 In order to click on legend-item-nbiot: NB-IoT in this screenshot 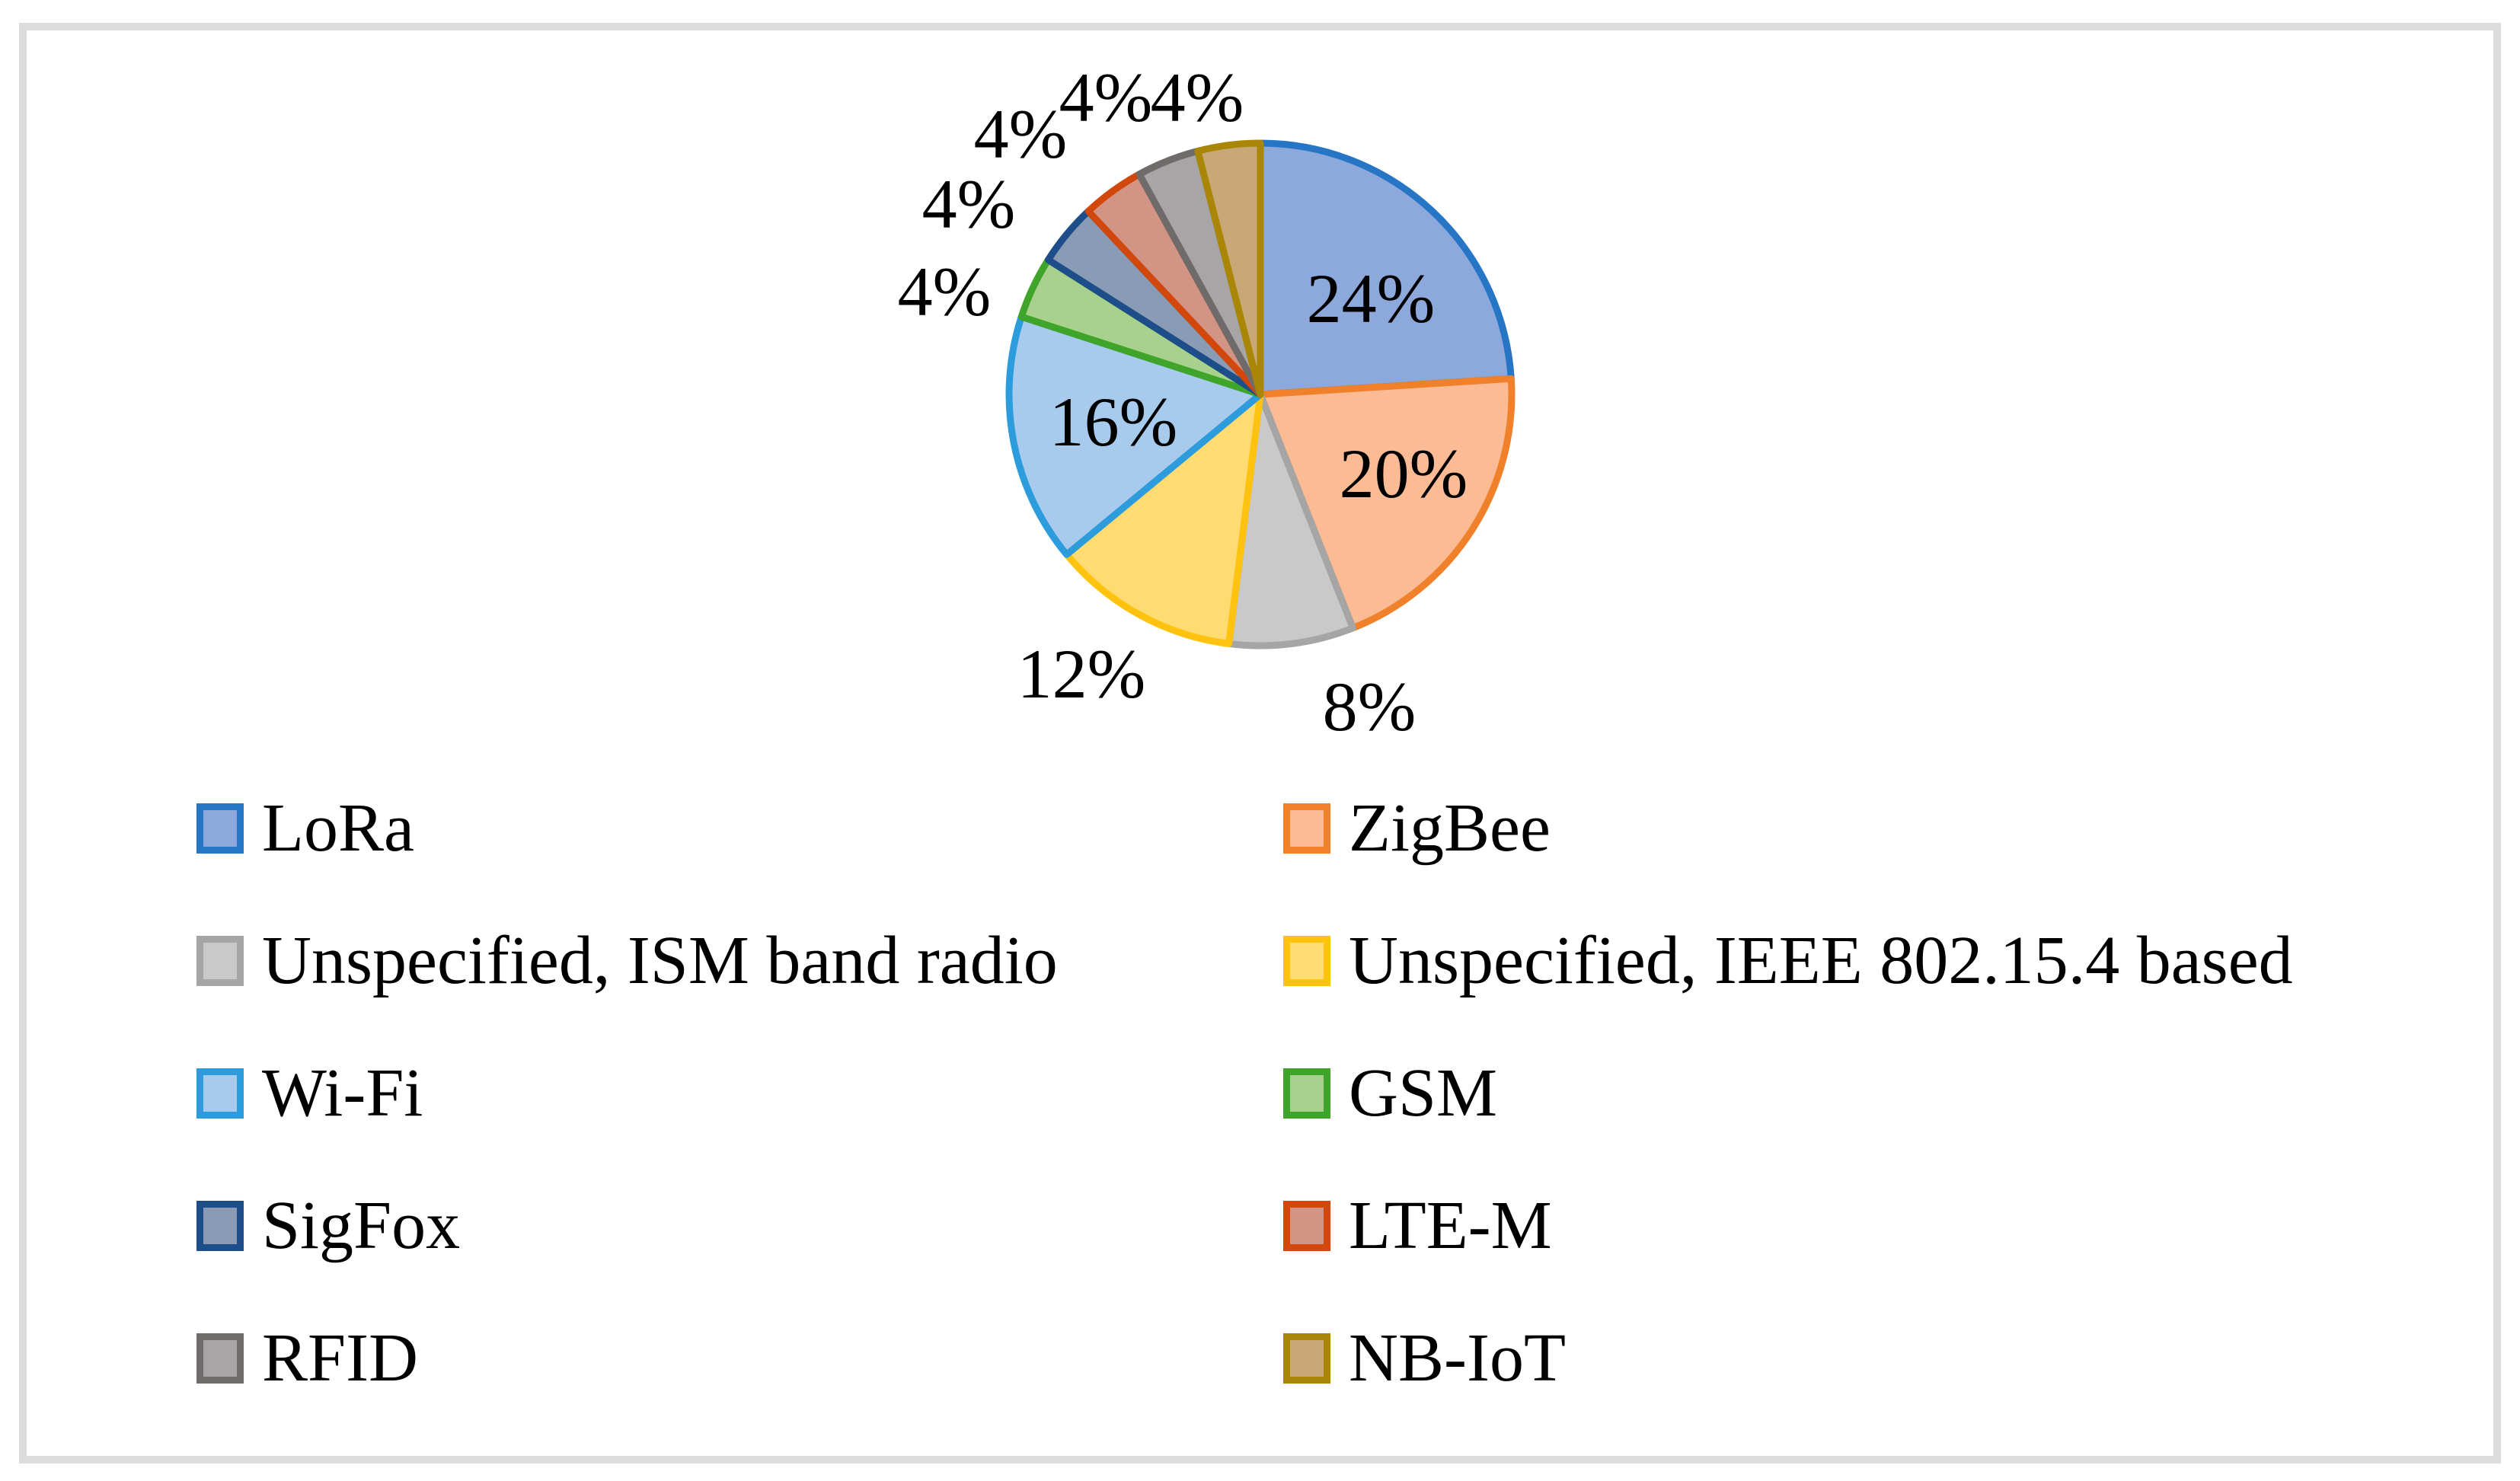, I will do `click(1788, 1358)`.